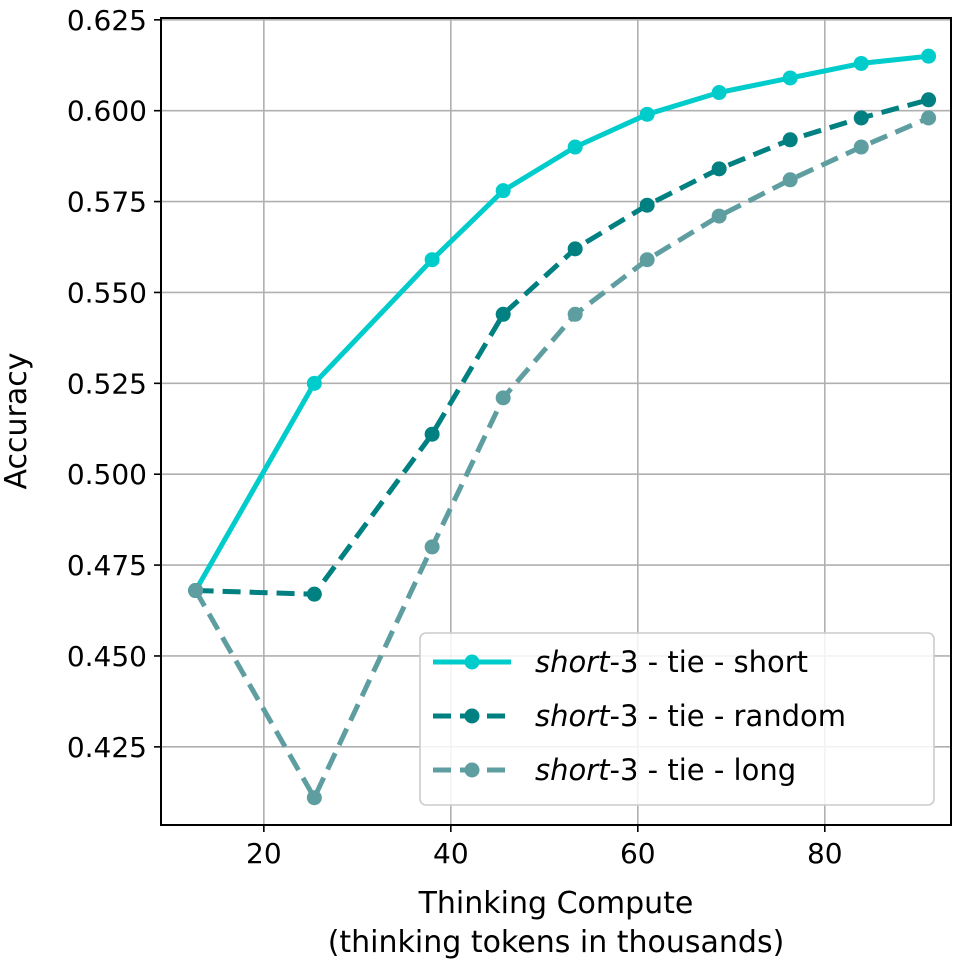 The height and width of the screenshot is (961, 957). Describe the element at coordinates (556, 942) in the screenshot. I see `x-axis-label-line2: (thinking tokens in thousands)` at that location.